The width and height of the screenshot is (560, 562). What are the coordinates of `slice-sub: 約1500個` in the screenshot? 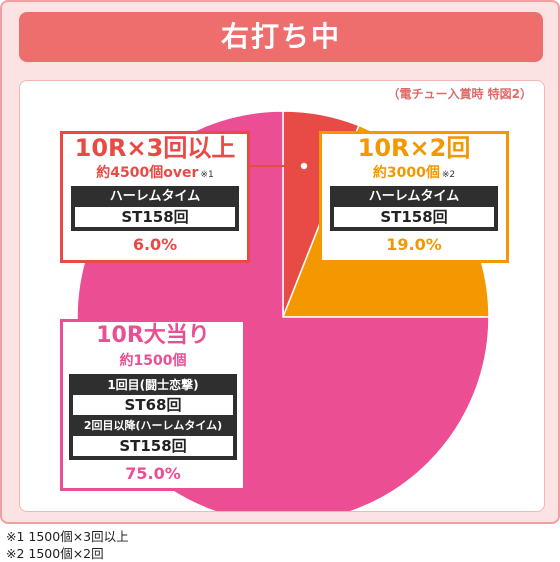 It's located at (153, 361).